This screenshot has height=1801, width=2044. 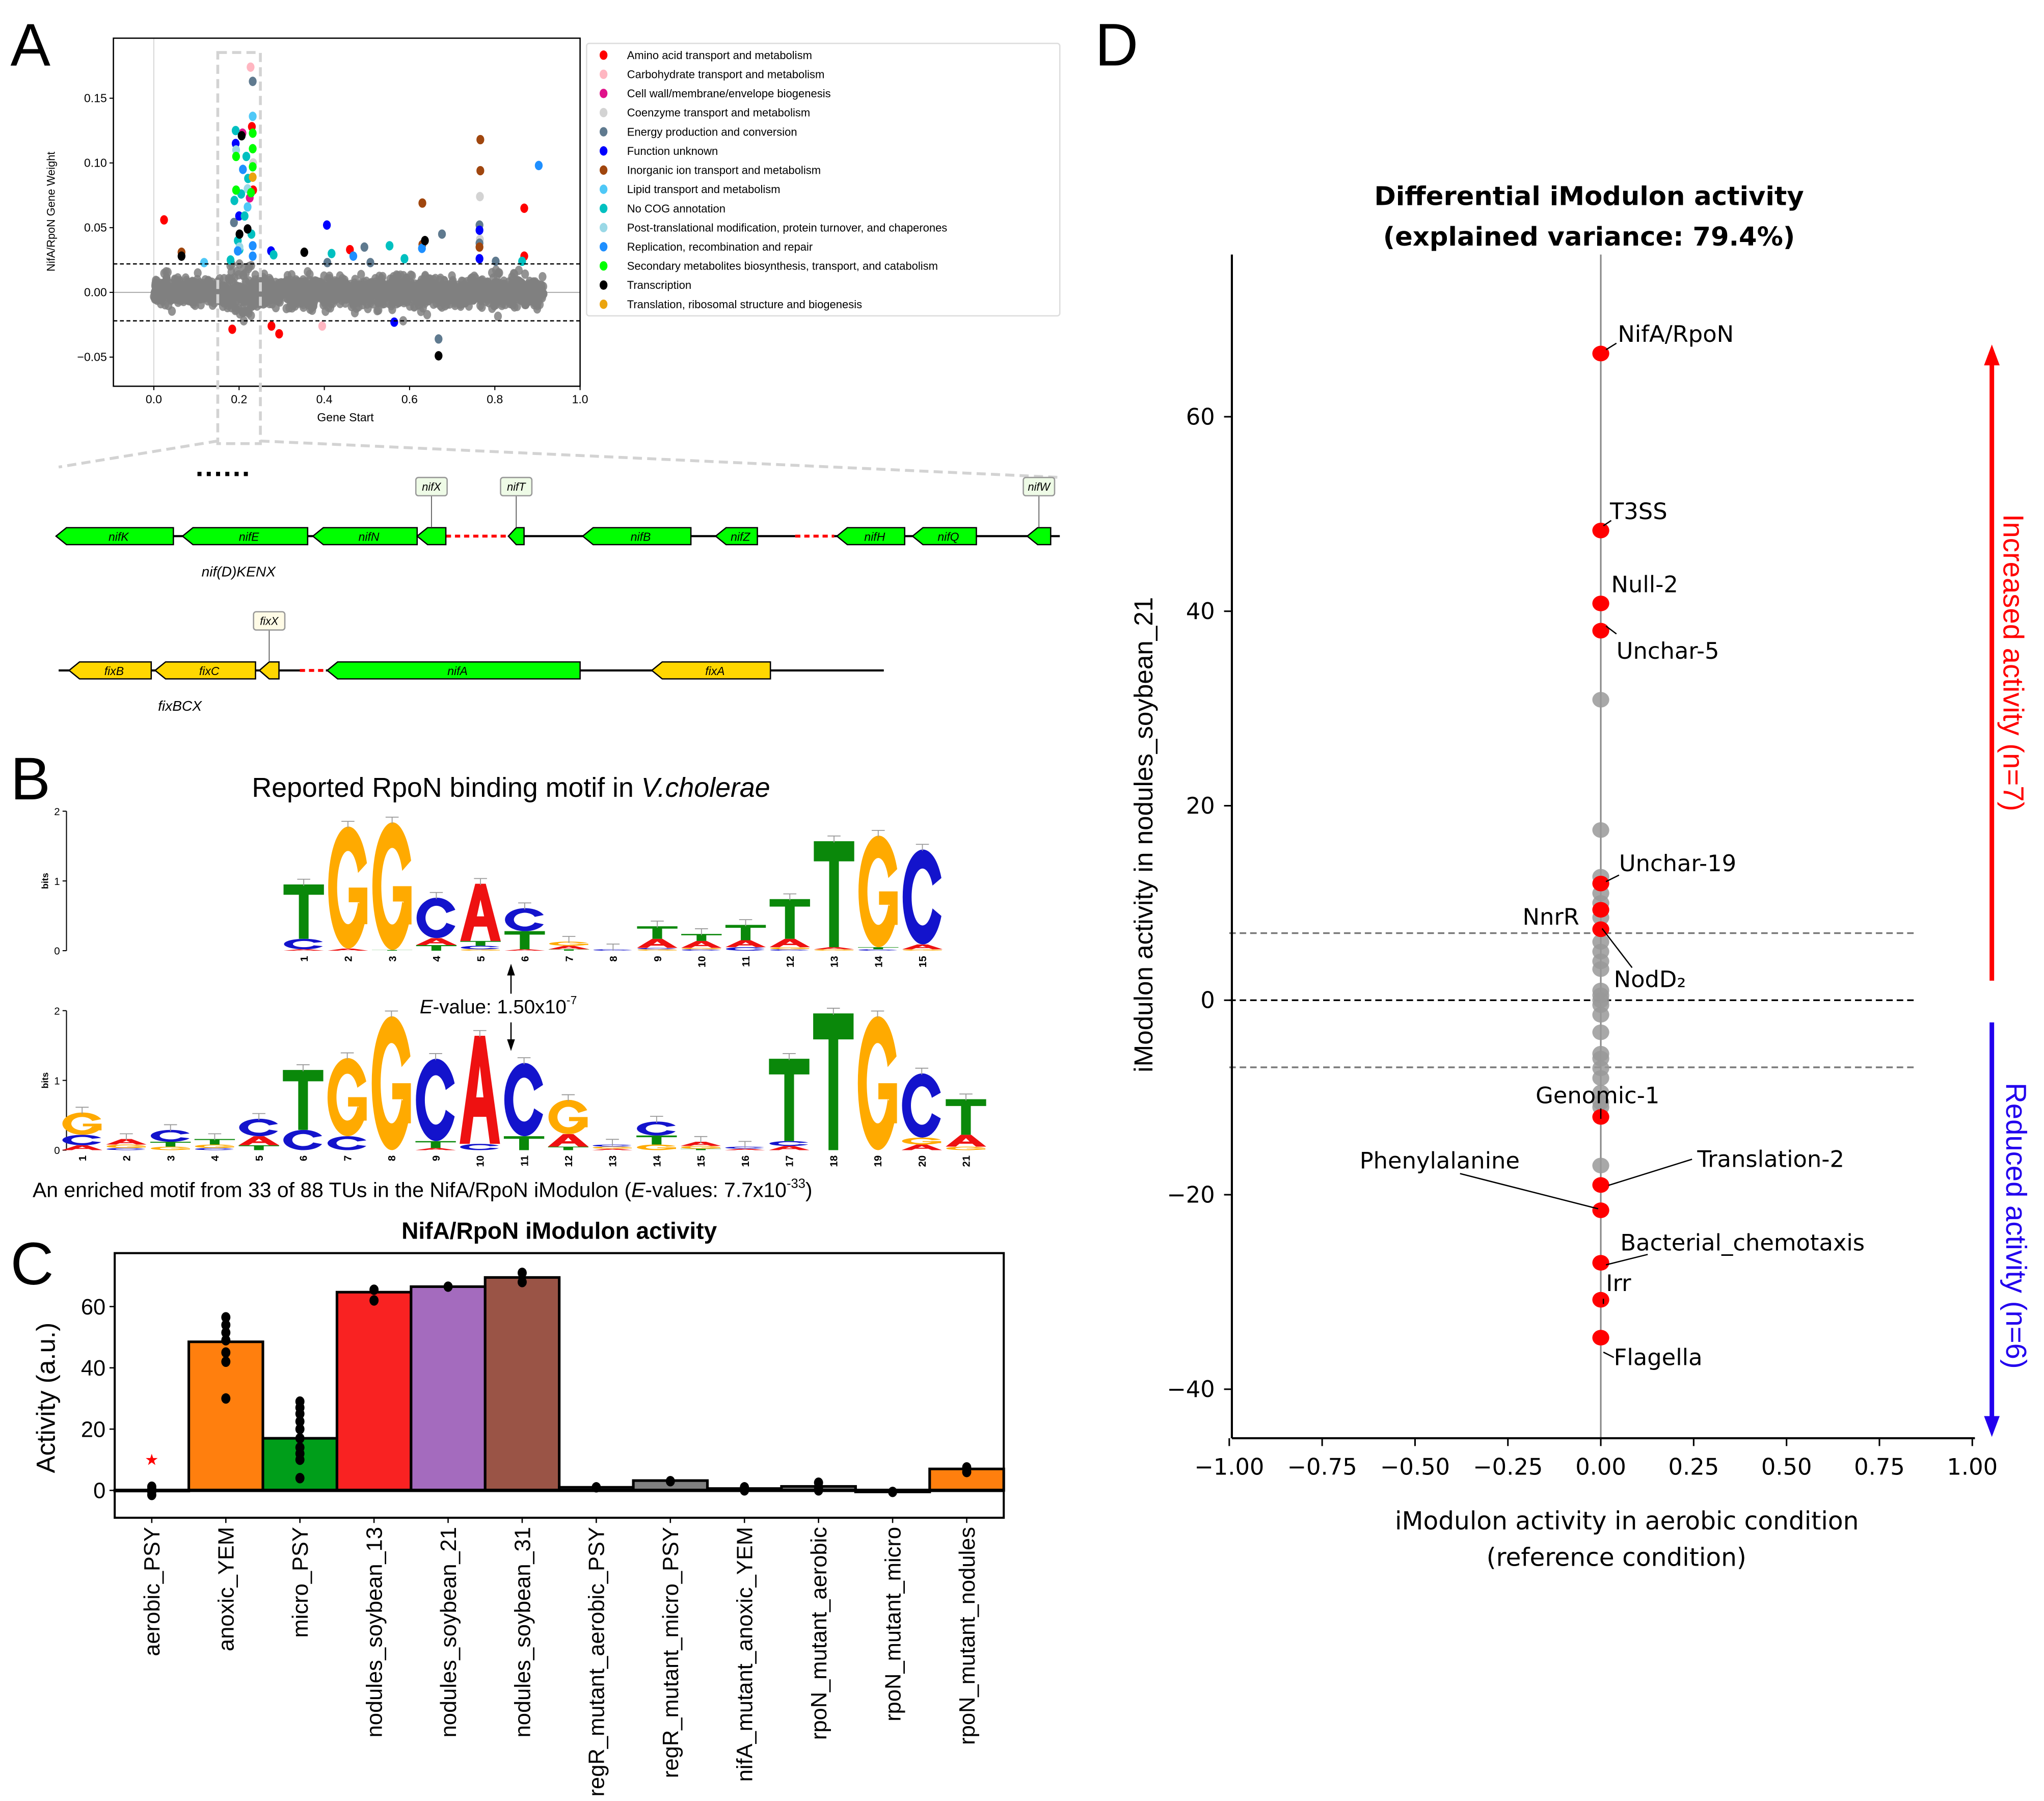 I want to click on x-tick-label: rpoN_mutant_micro, so click(x=893, y=1624).